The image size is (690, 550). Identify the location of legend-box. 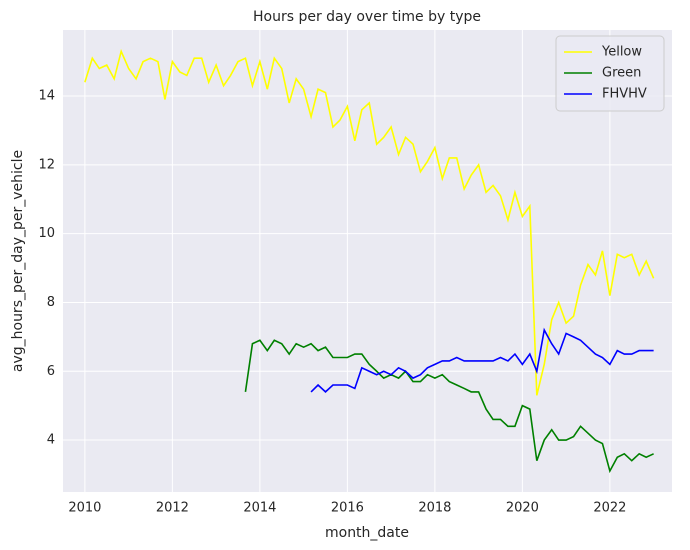
(610, 73).